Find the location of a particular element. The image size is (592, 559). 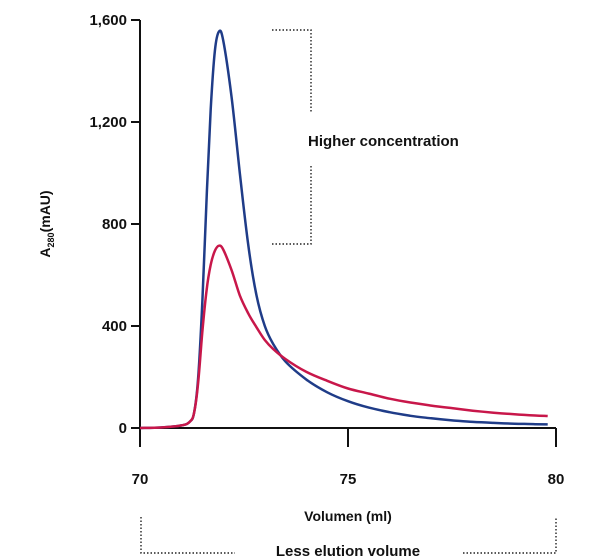

y-ticks: 0 400 800 1,200 1,600 is located at coordinates (114, 224).